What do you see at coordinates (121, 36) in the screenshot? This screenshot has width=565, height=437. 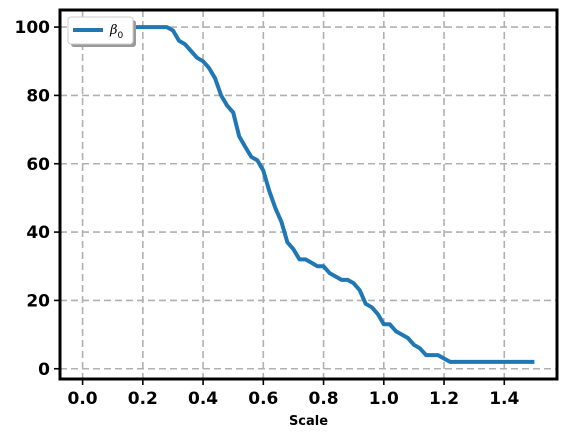 I see `legend-label-sub: 0` at bounding box center [121, 36].